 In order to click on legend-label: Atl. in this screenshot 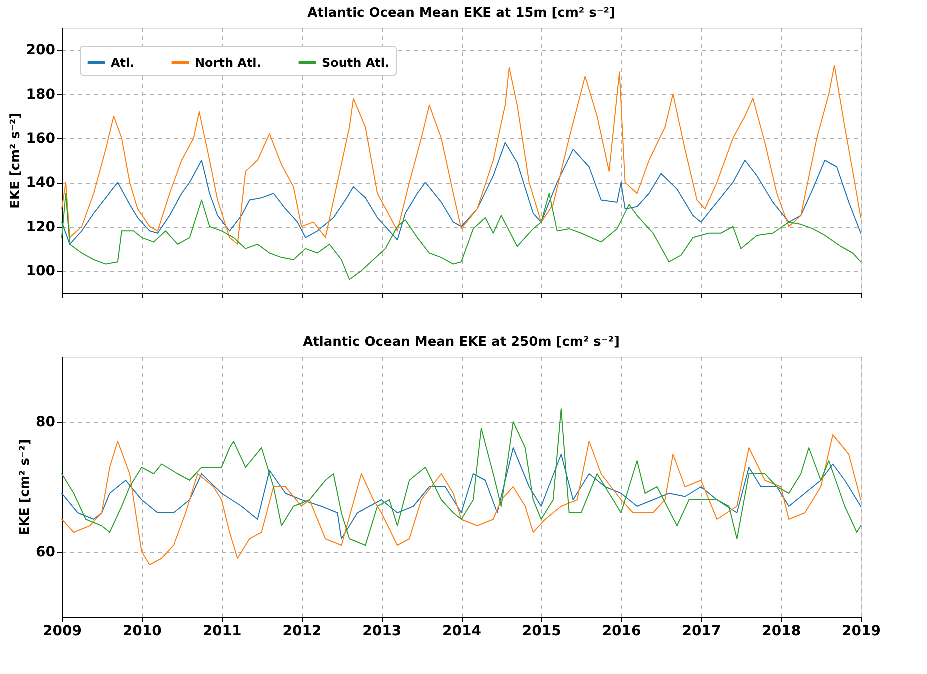, I will do `click(123, 63)`.